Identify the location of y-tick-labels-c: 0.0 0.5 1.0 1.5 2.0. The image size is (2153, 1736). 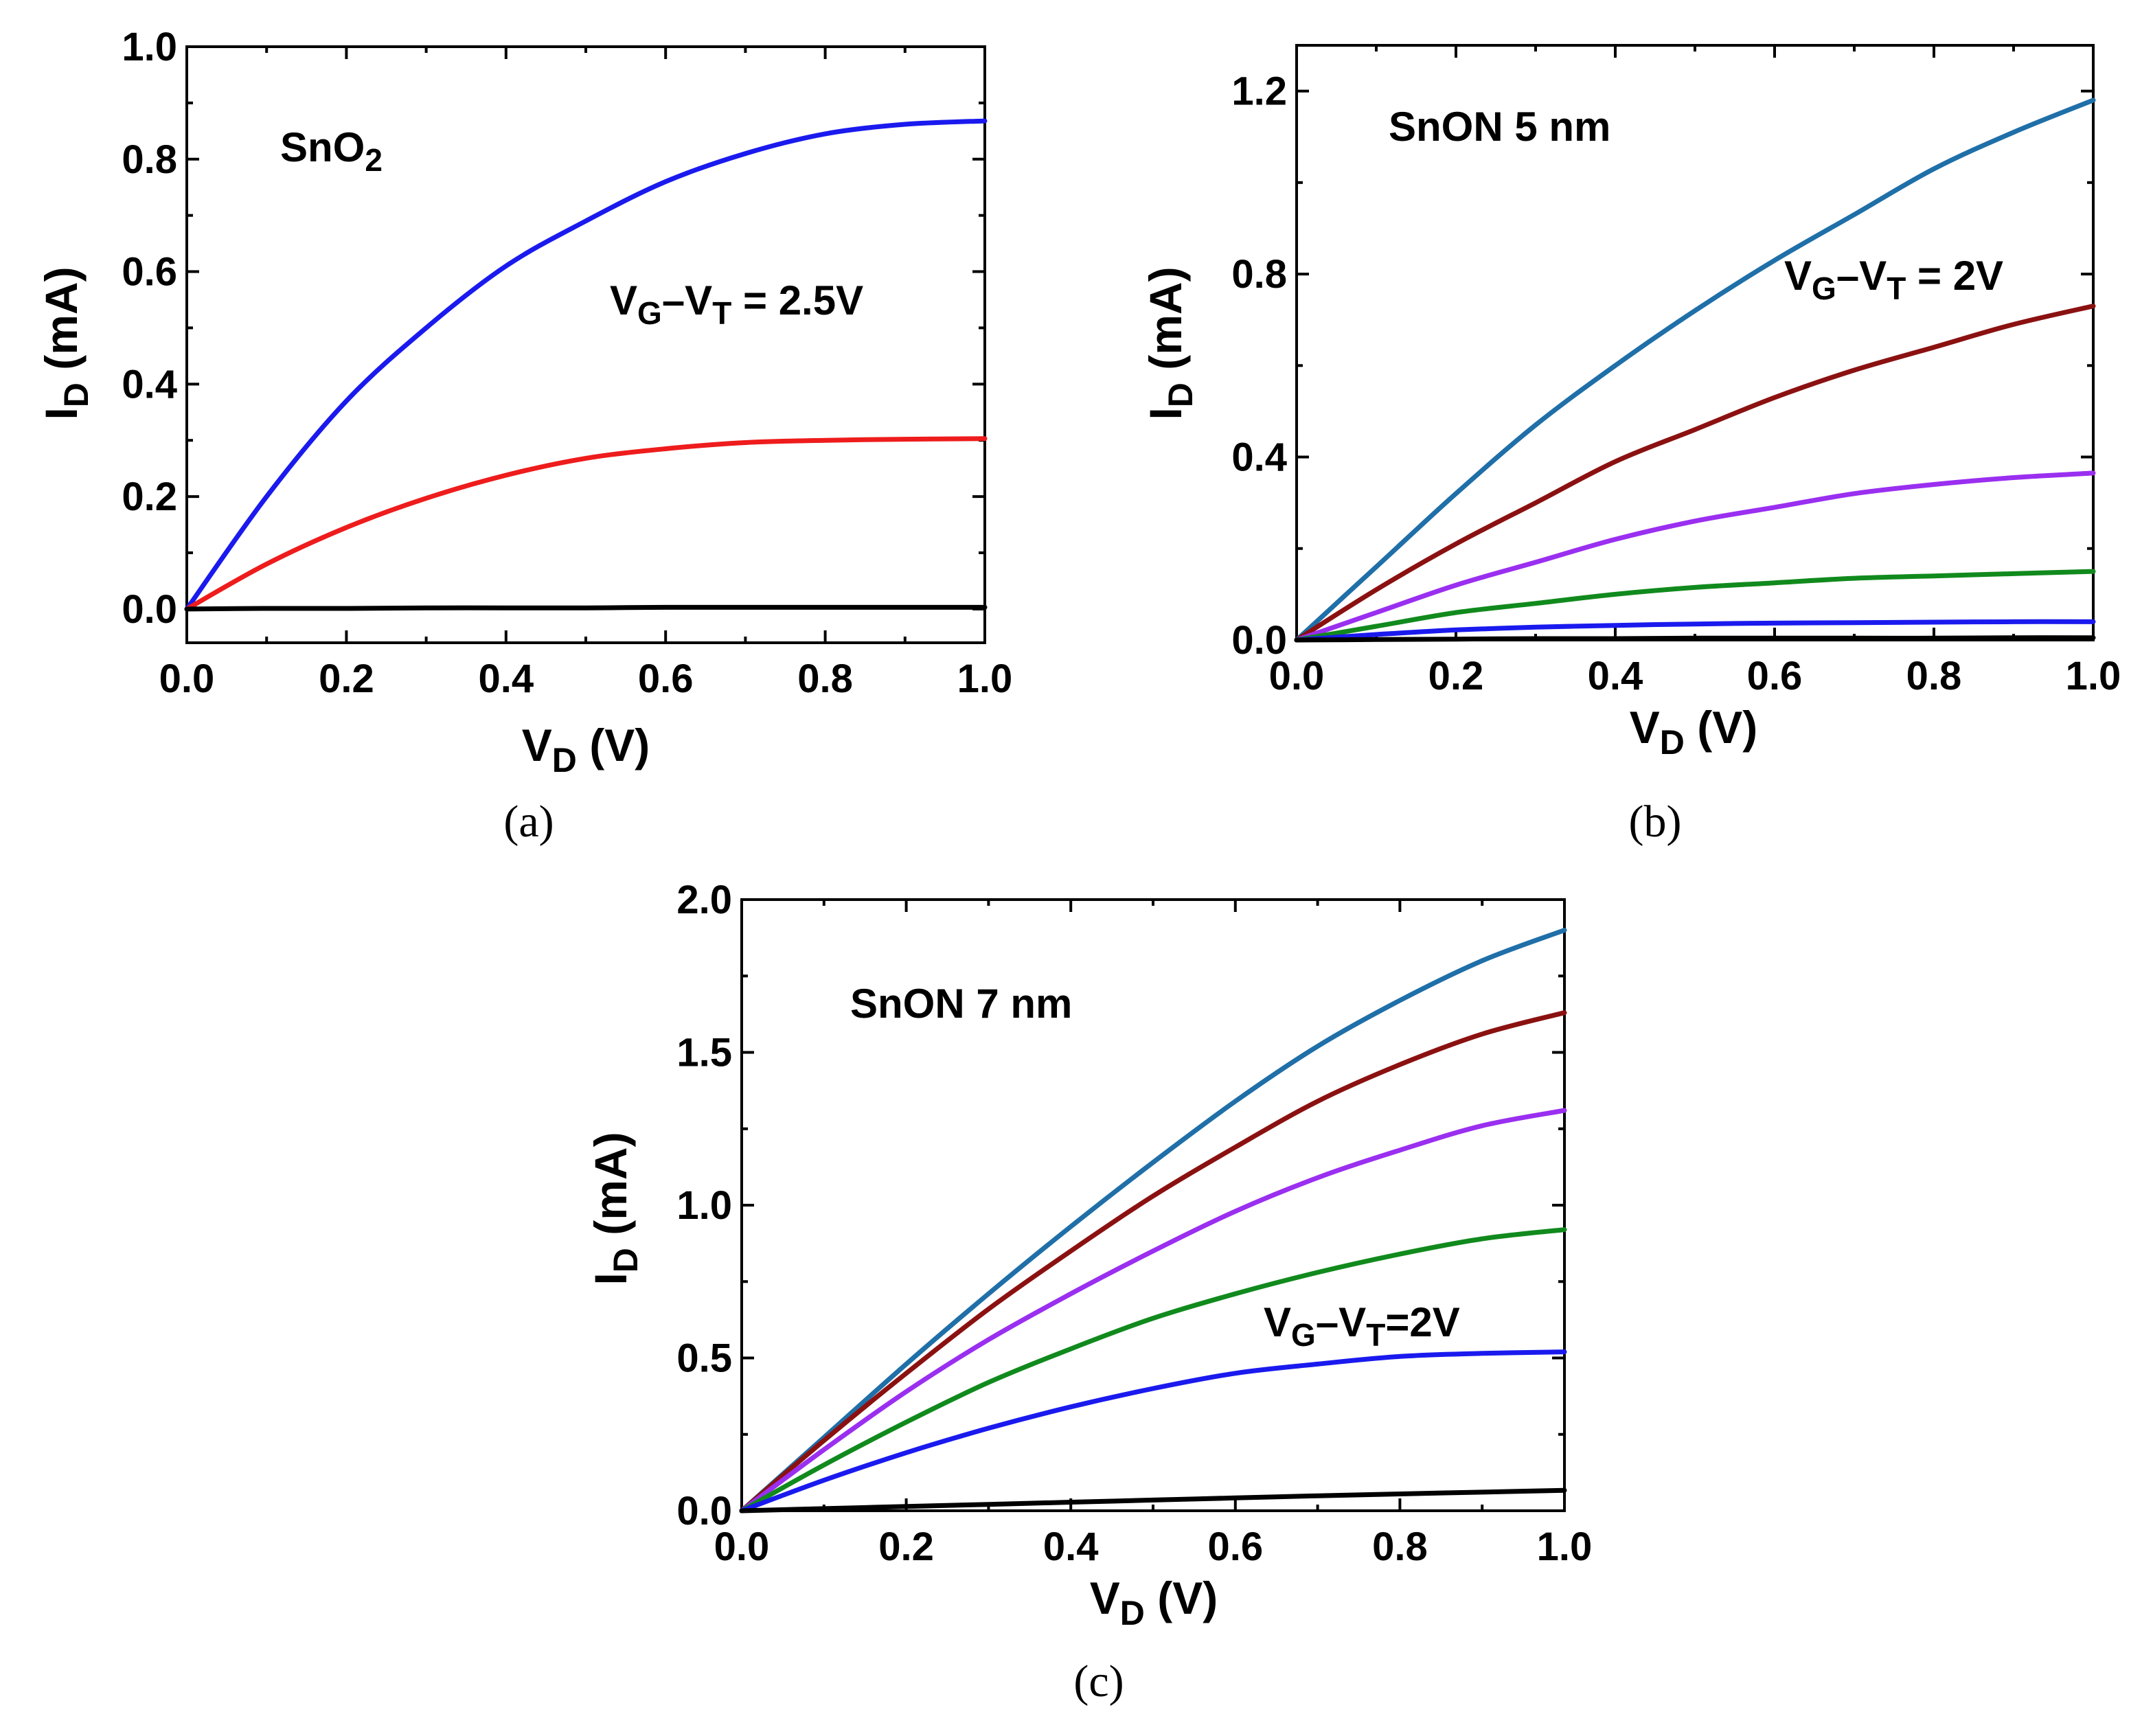
(704, 1205).